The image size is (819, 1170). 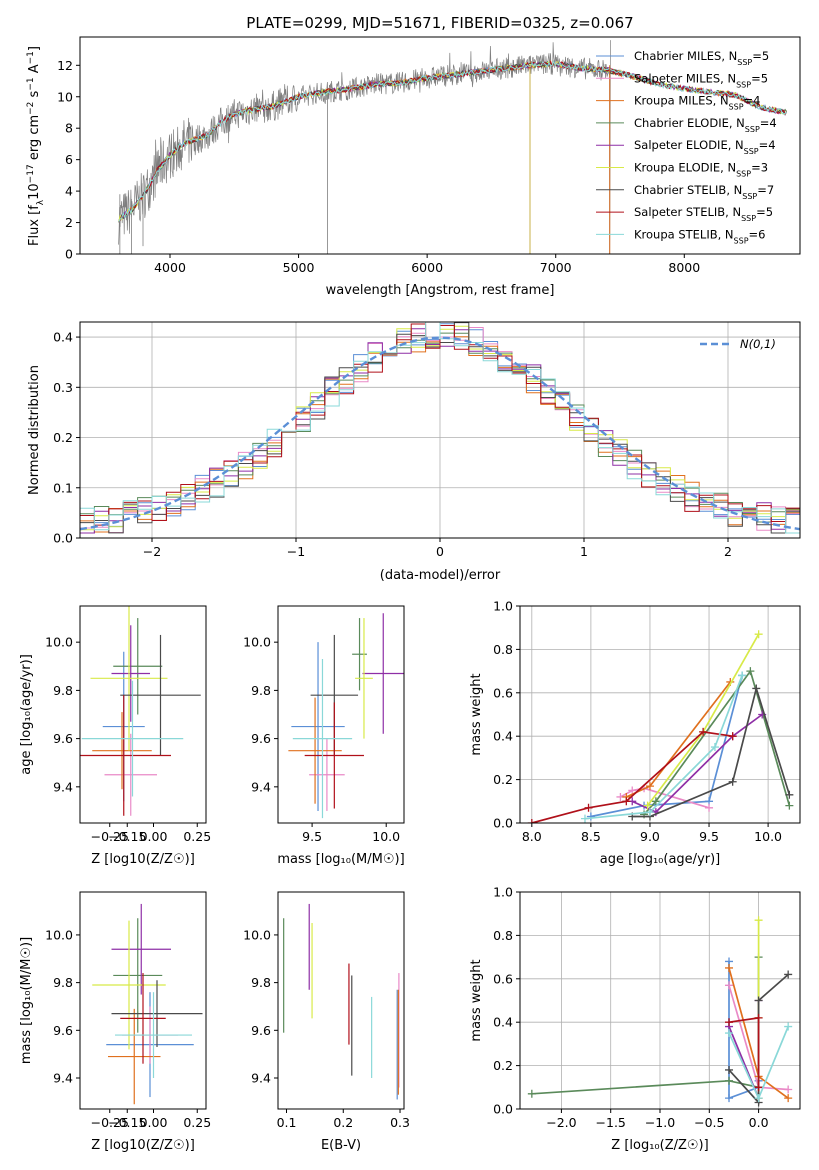 What do you see at coordinates (69, 222) in the screenshot?
I see `y-tick-label: 2` at bounding box center [69, 222].